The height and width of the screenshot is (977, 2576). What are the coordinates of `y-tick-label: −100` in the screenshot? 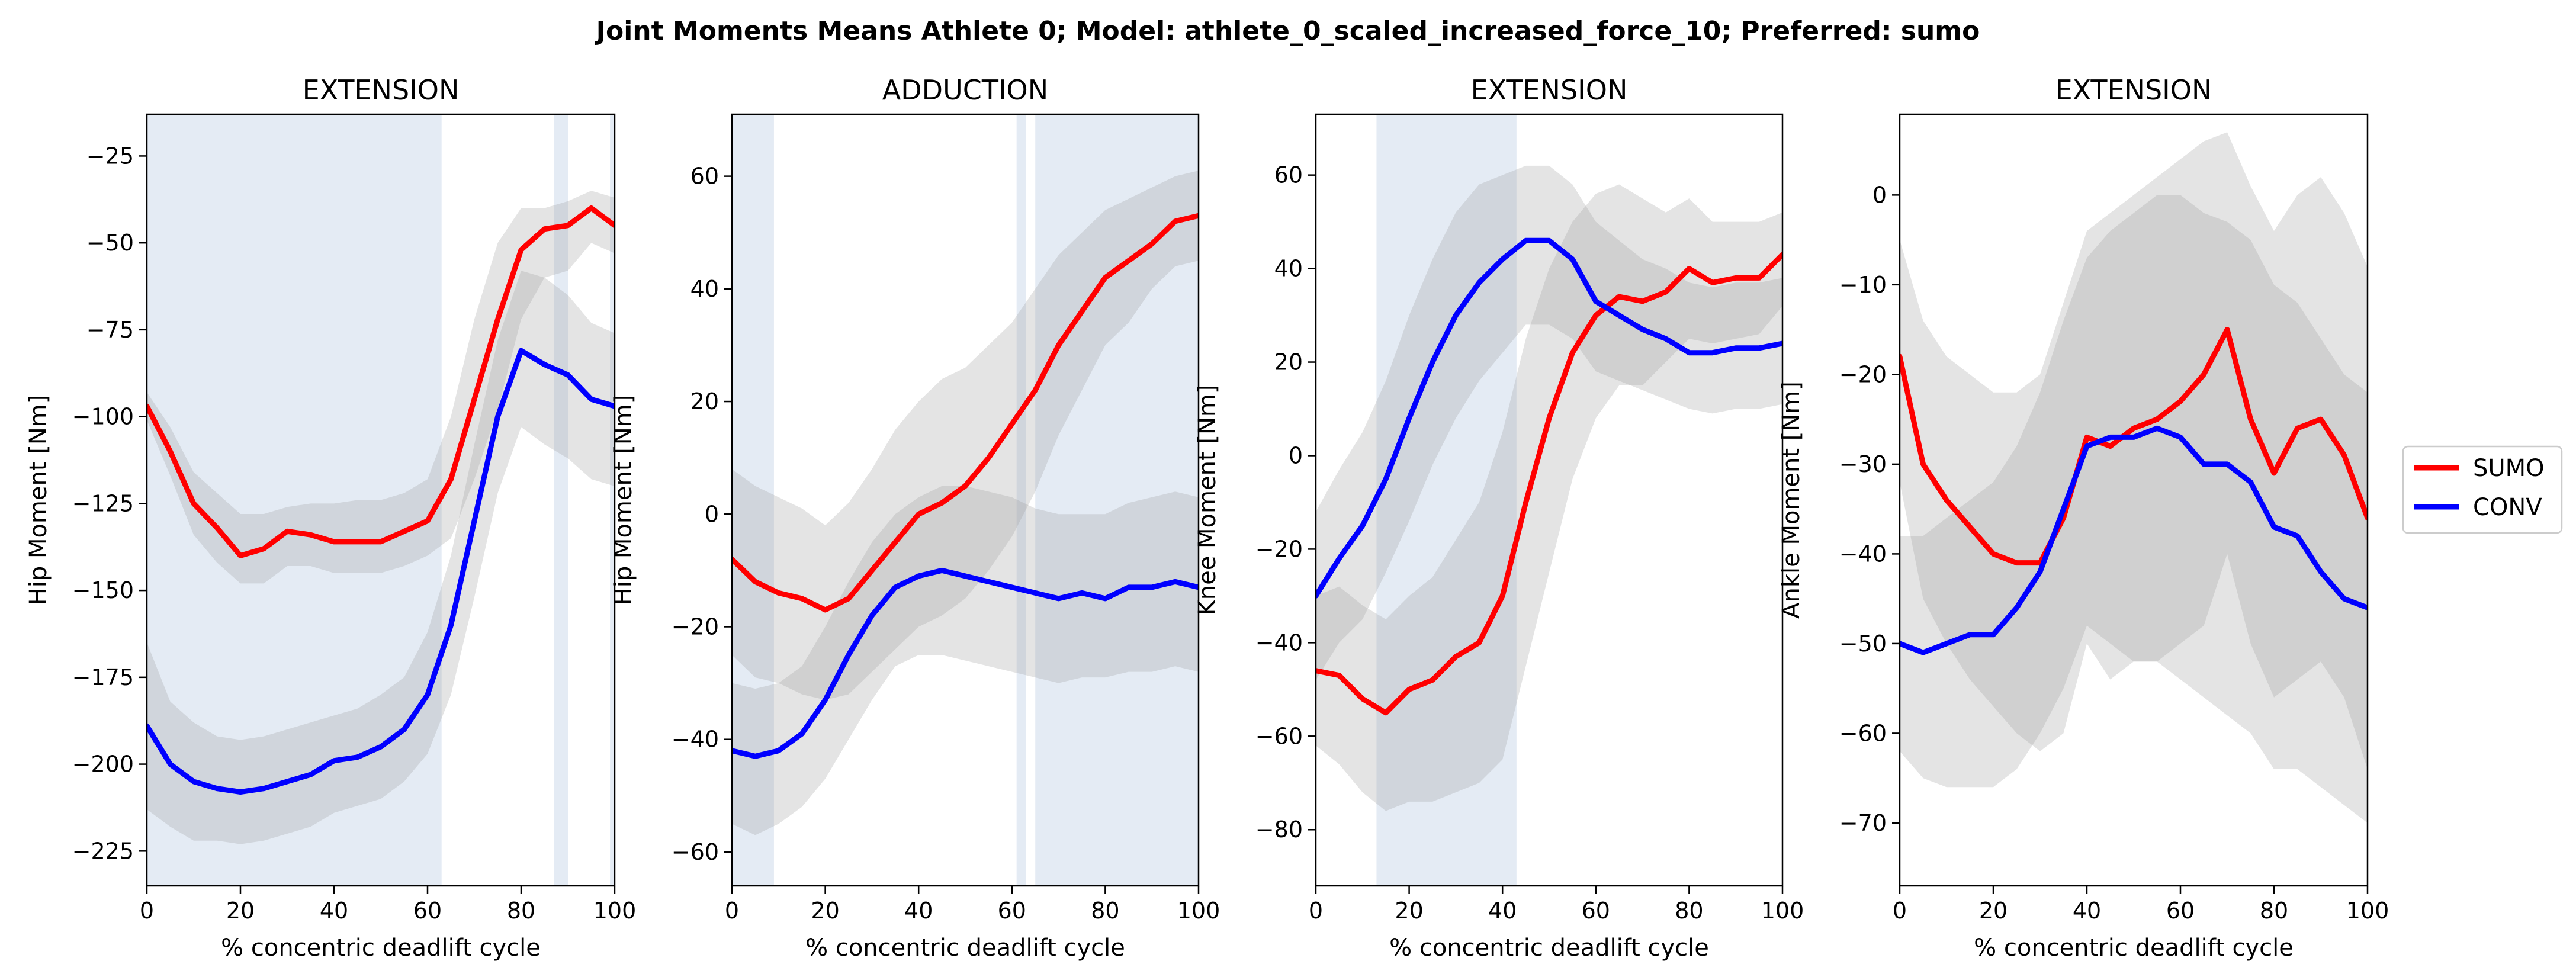 It's located at (103, 417).